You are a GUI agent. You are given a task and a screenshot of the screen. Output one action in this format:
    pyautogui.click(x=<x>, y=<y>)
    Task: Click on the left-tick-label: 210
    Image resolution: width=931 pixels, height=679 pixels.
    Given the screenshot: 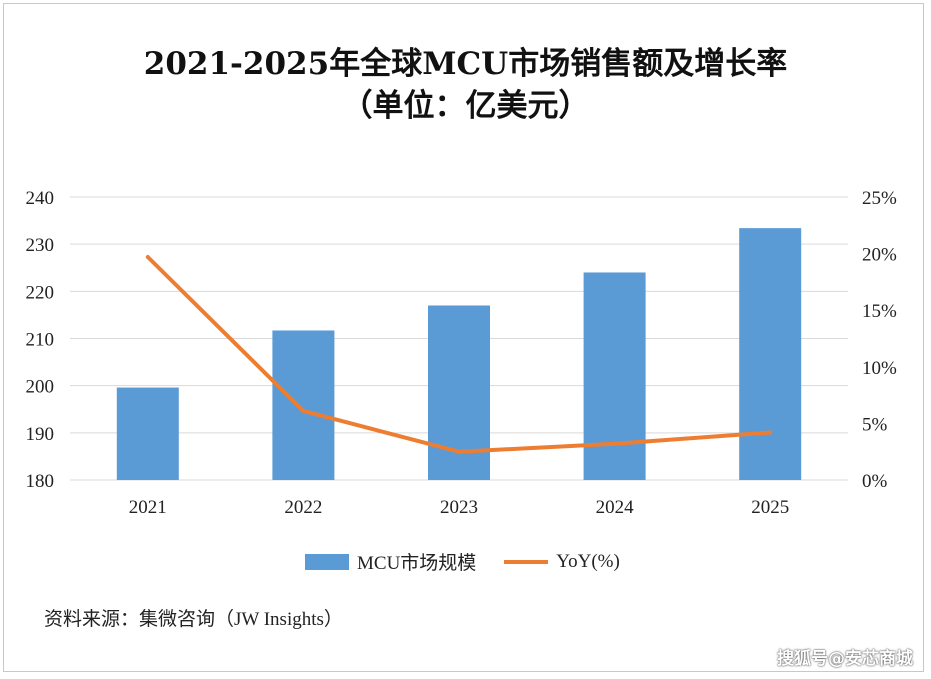 What is the action you would take?
    pyautogui.click(x=40, y=340)
    